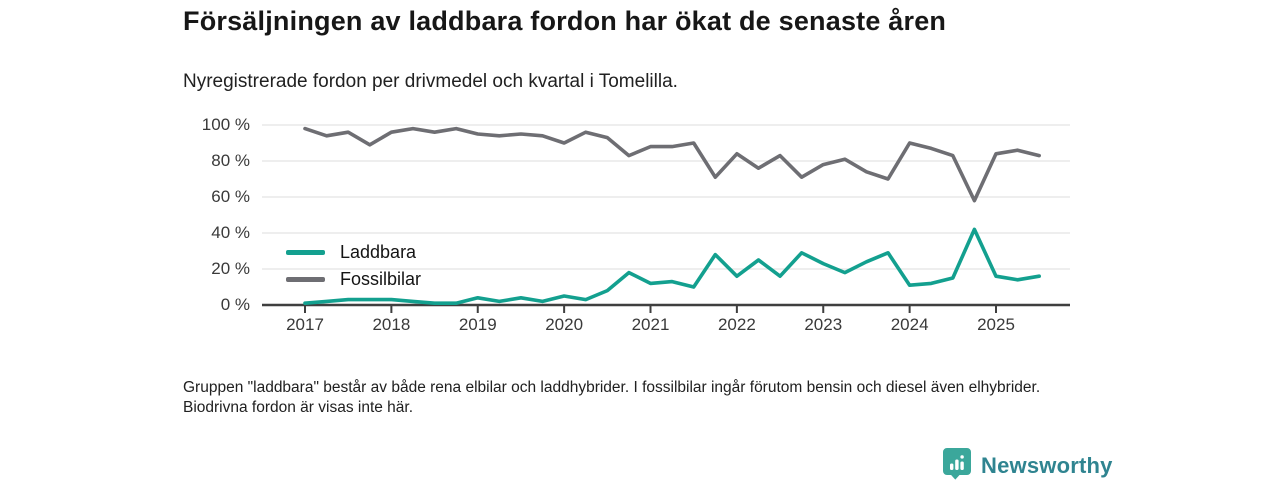 This screenshot has width=1280, height=480. I want to click on newsworthy-logo: Newsworthy, so click(1027, 463).